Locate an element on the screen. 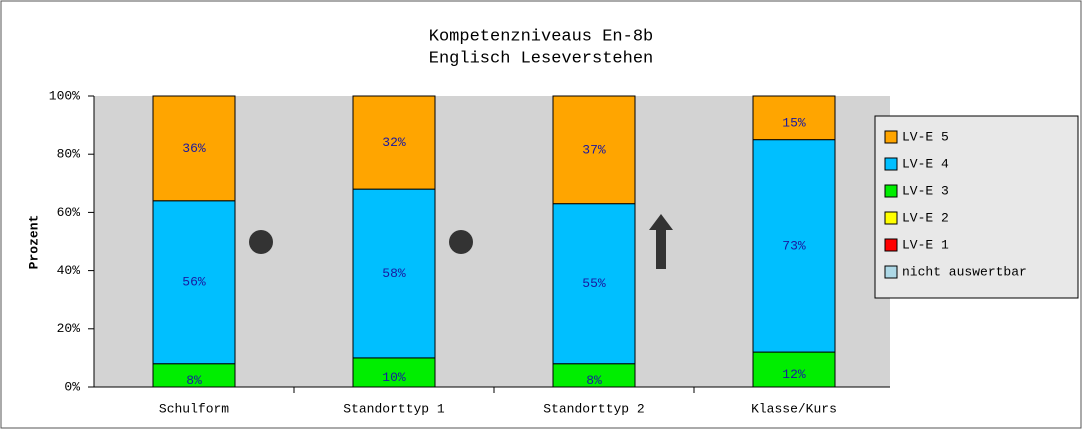 The image size is (1082, 429). legend-label: LV-E 2 is located at coordinates (925, 217).